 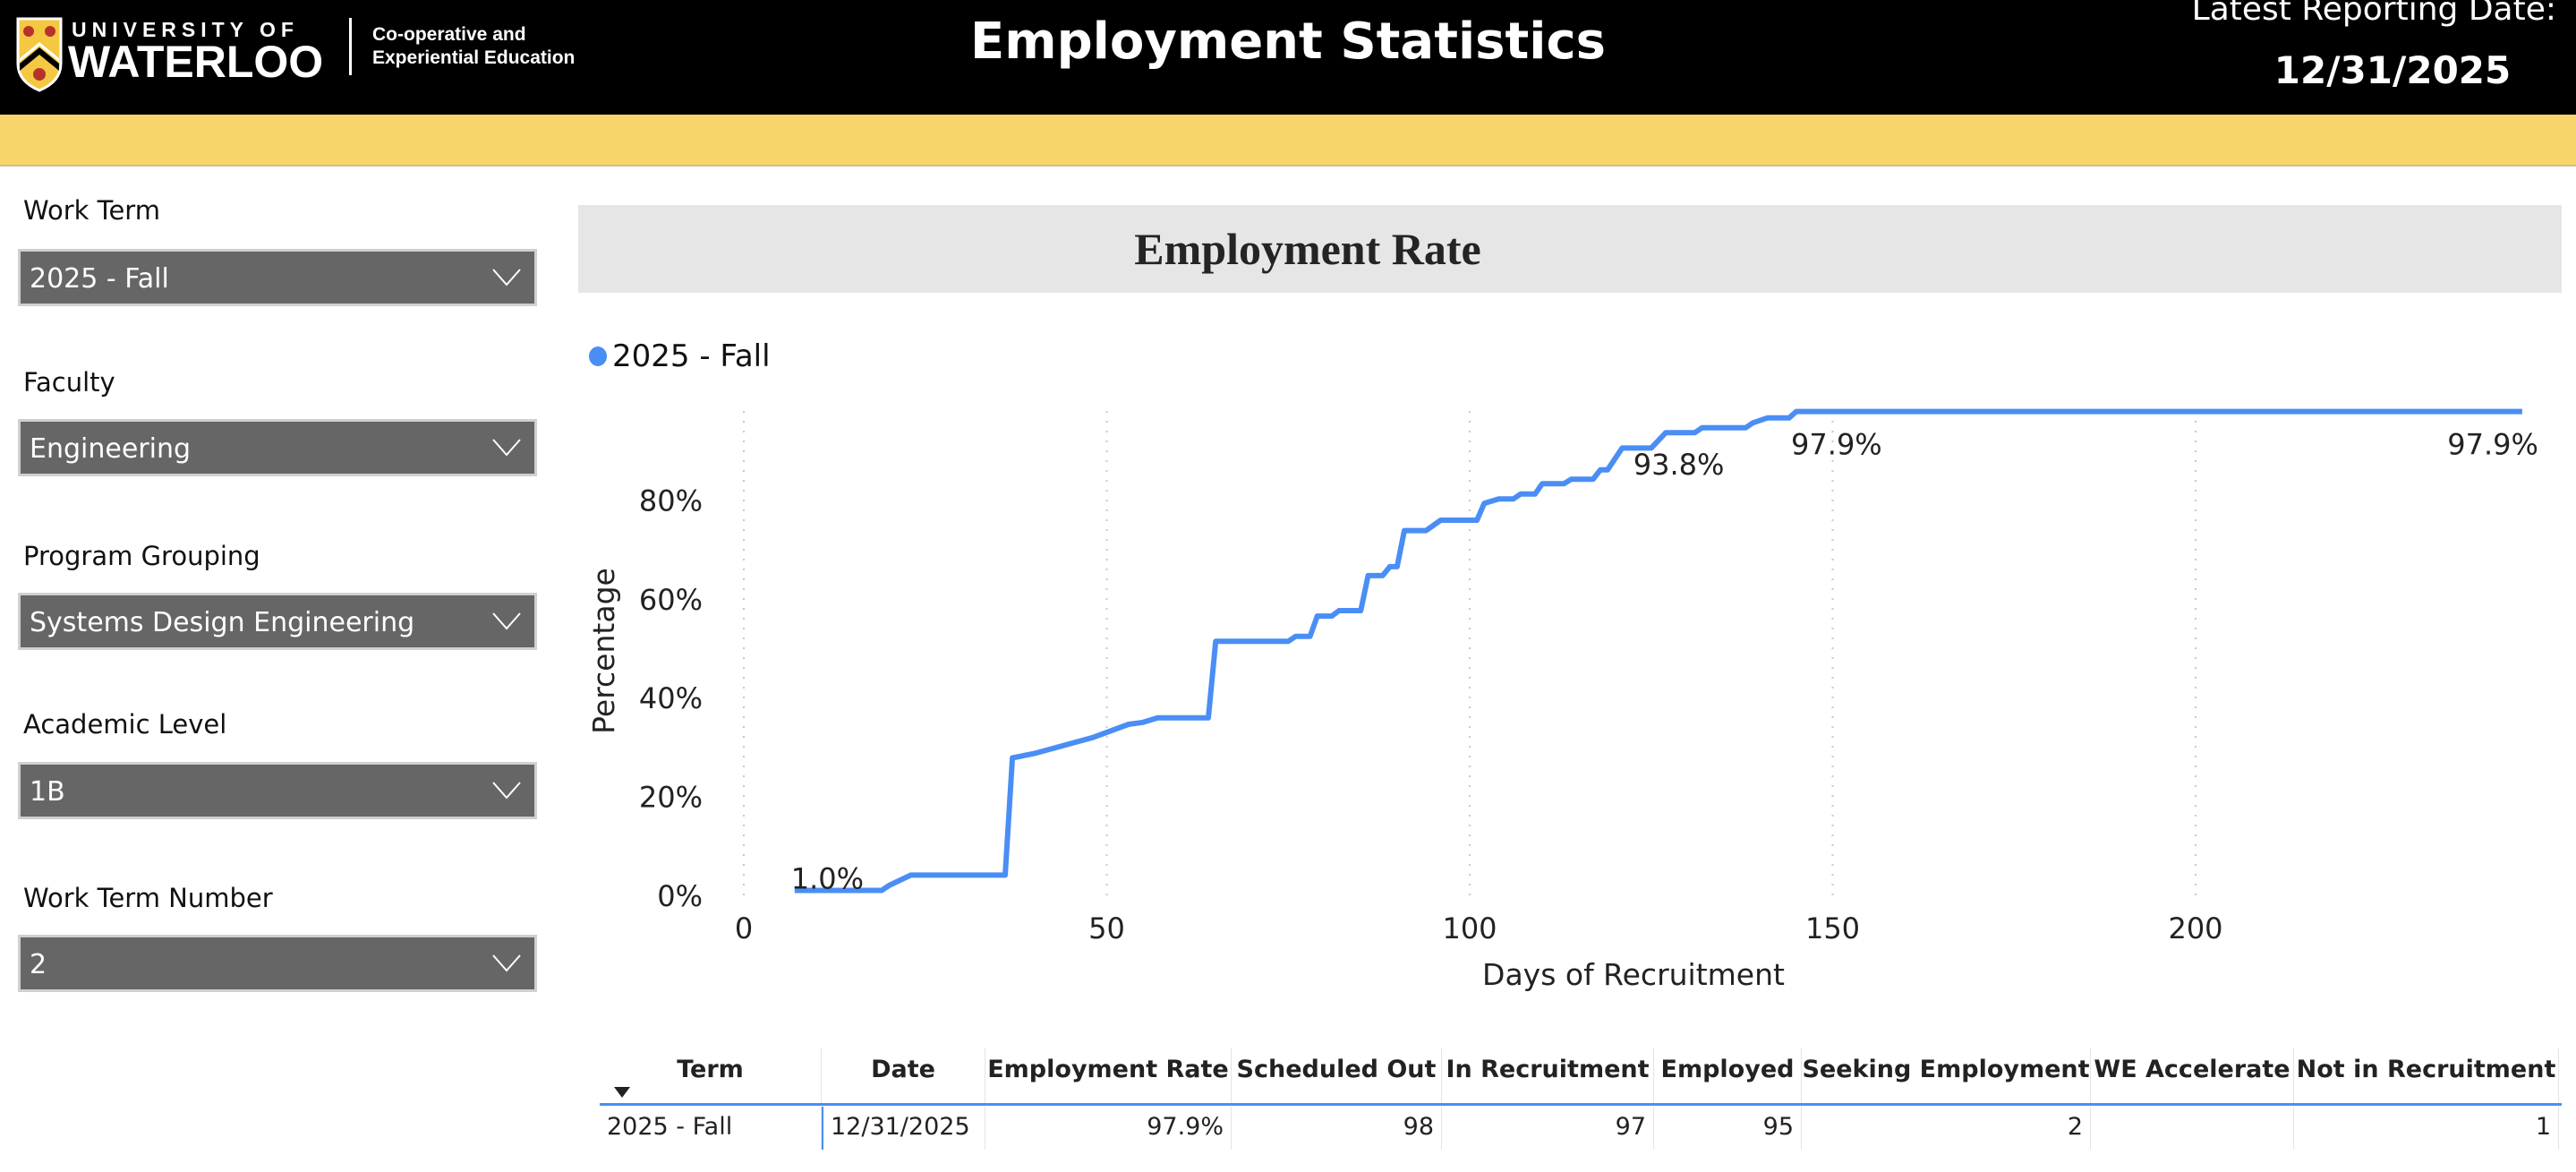 I want to click on logo-text-main: WATERLOO, so click(x=196, y=62).